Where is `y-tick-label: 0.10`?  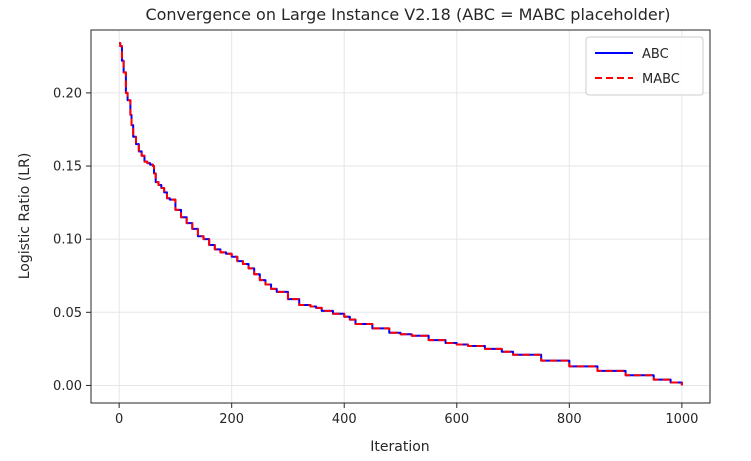 y-tick-label: 0.10 is located at coordinates (67, 240).